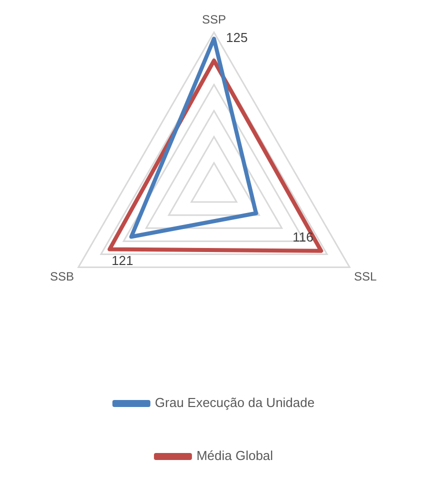  I want to click on spoke-label: SSP, so click(214, 19).